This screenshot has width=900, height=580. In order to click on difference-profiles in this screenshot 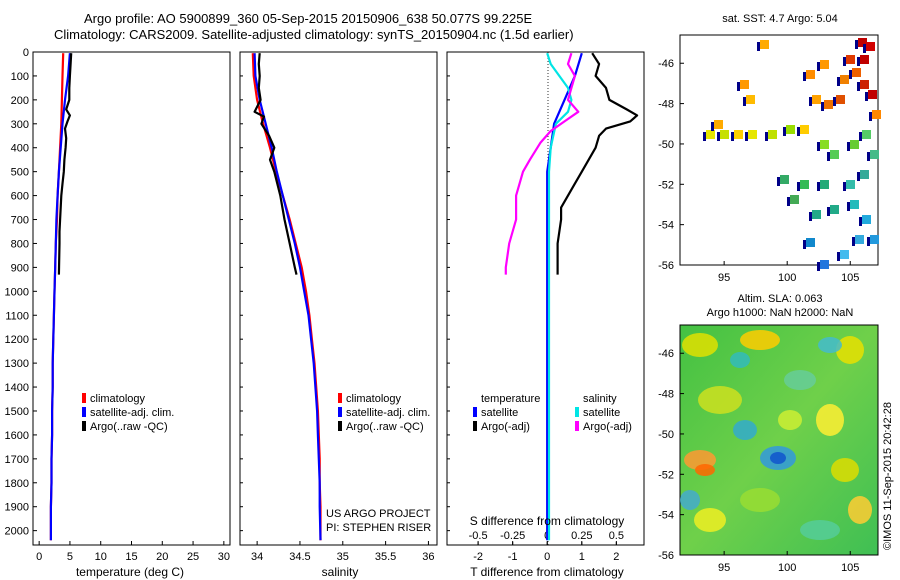, I will do `click(571, 296)`.